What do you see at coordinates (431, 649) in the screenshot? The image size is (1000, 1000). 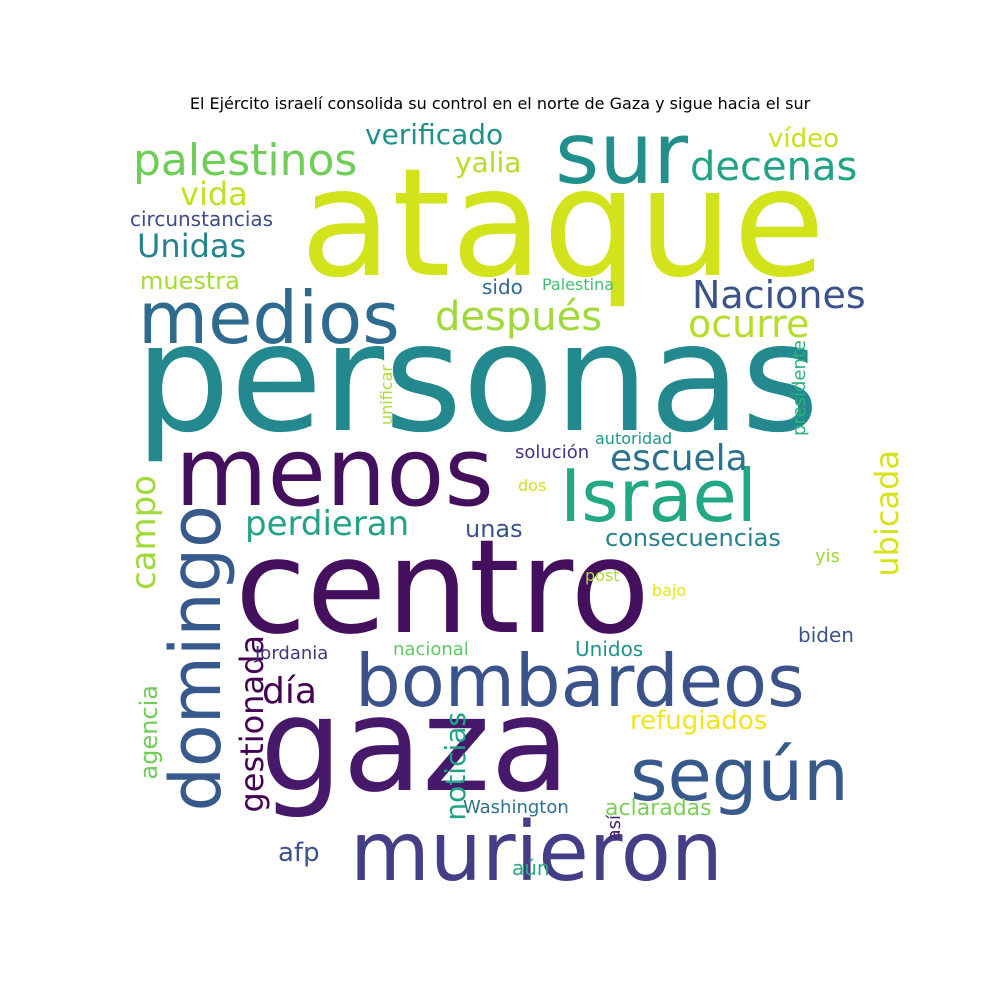 I see `cloud-word-nacional: nacional` at bounding box center [431, 649].